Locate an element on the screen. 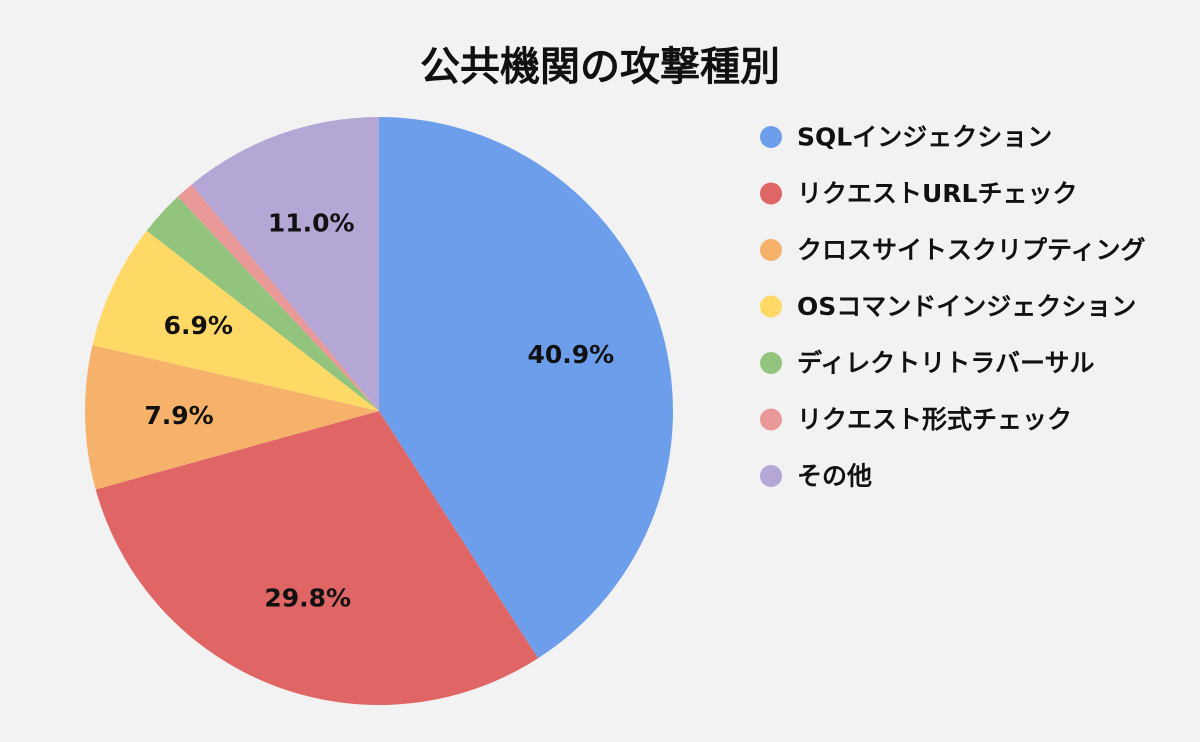 This screenshot has height=742, width=1200. legend-label-6: リクエスト形式チェック is located at coordinates (934, 419).